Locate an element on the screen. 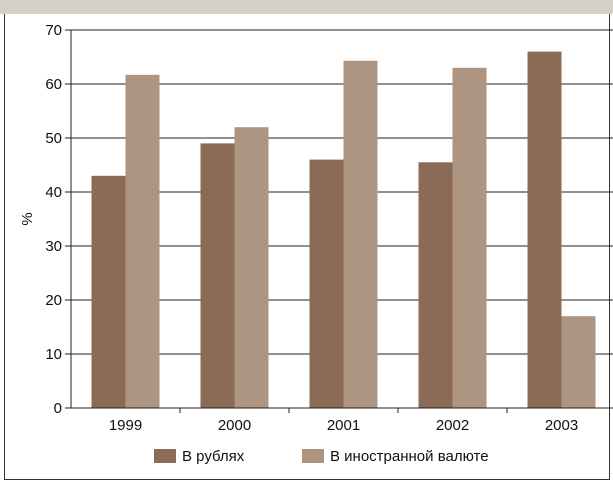  bar-fx-1999 is located at coordinates (142, 241).